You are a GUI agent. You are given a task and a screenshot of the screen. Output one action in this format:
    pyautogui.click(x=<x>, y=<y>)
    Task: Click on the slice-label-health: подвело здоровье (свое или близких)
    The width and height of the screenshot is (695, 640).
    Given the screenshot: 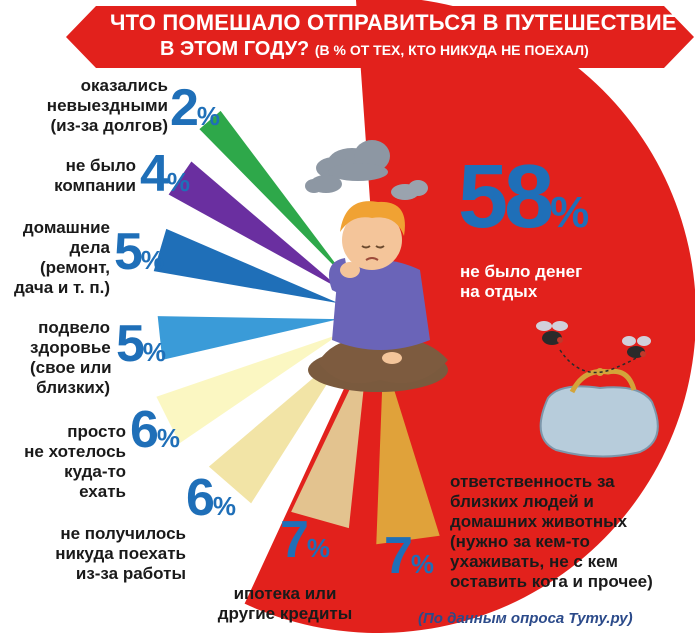 What is the action you would take?
    pyautogui.click(x=71, y=357)
    